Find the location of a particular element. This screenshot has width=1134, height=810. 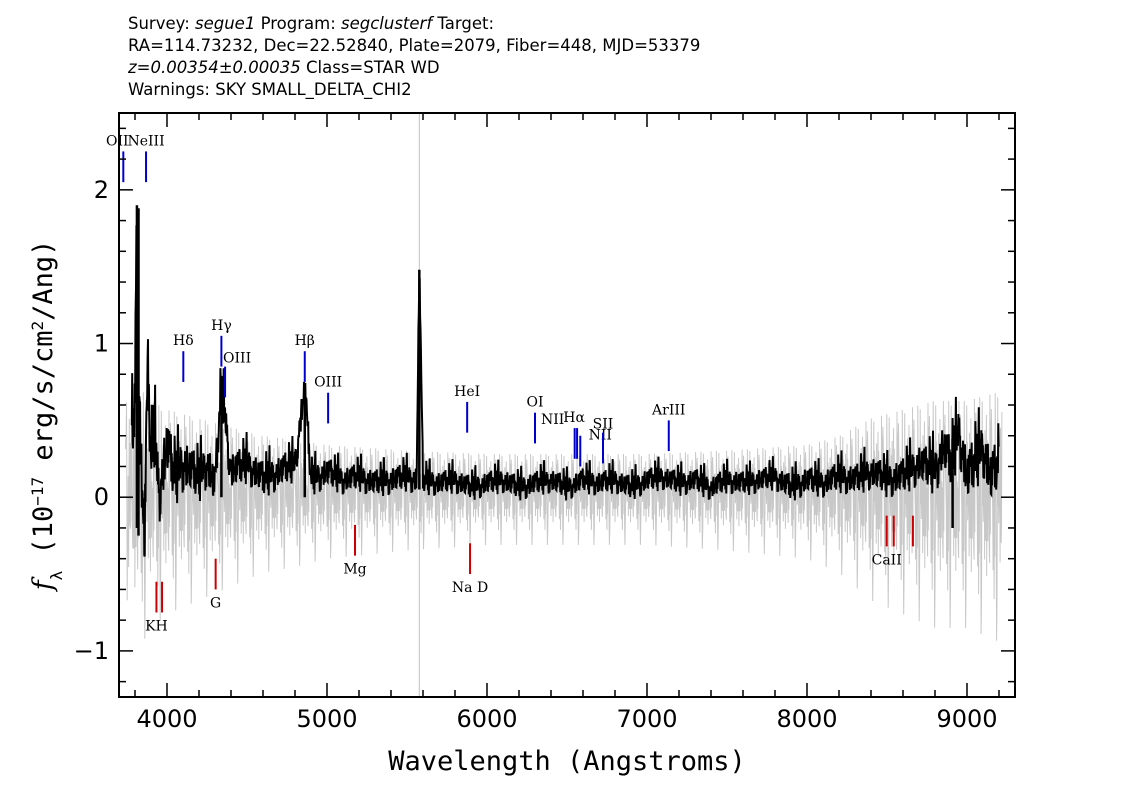

header-line-redshift: z=0.00354±0.00035 Class=STAR WD is located at coordinates (414, 68).